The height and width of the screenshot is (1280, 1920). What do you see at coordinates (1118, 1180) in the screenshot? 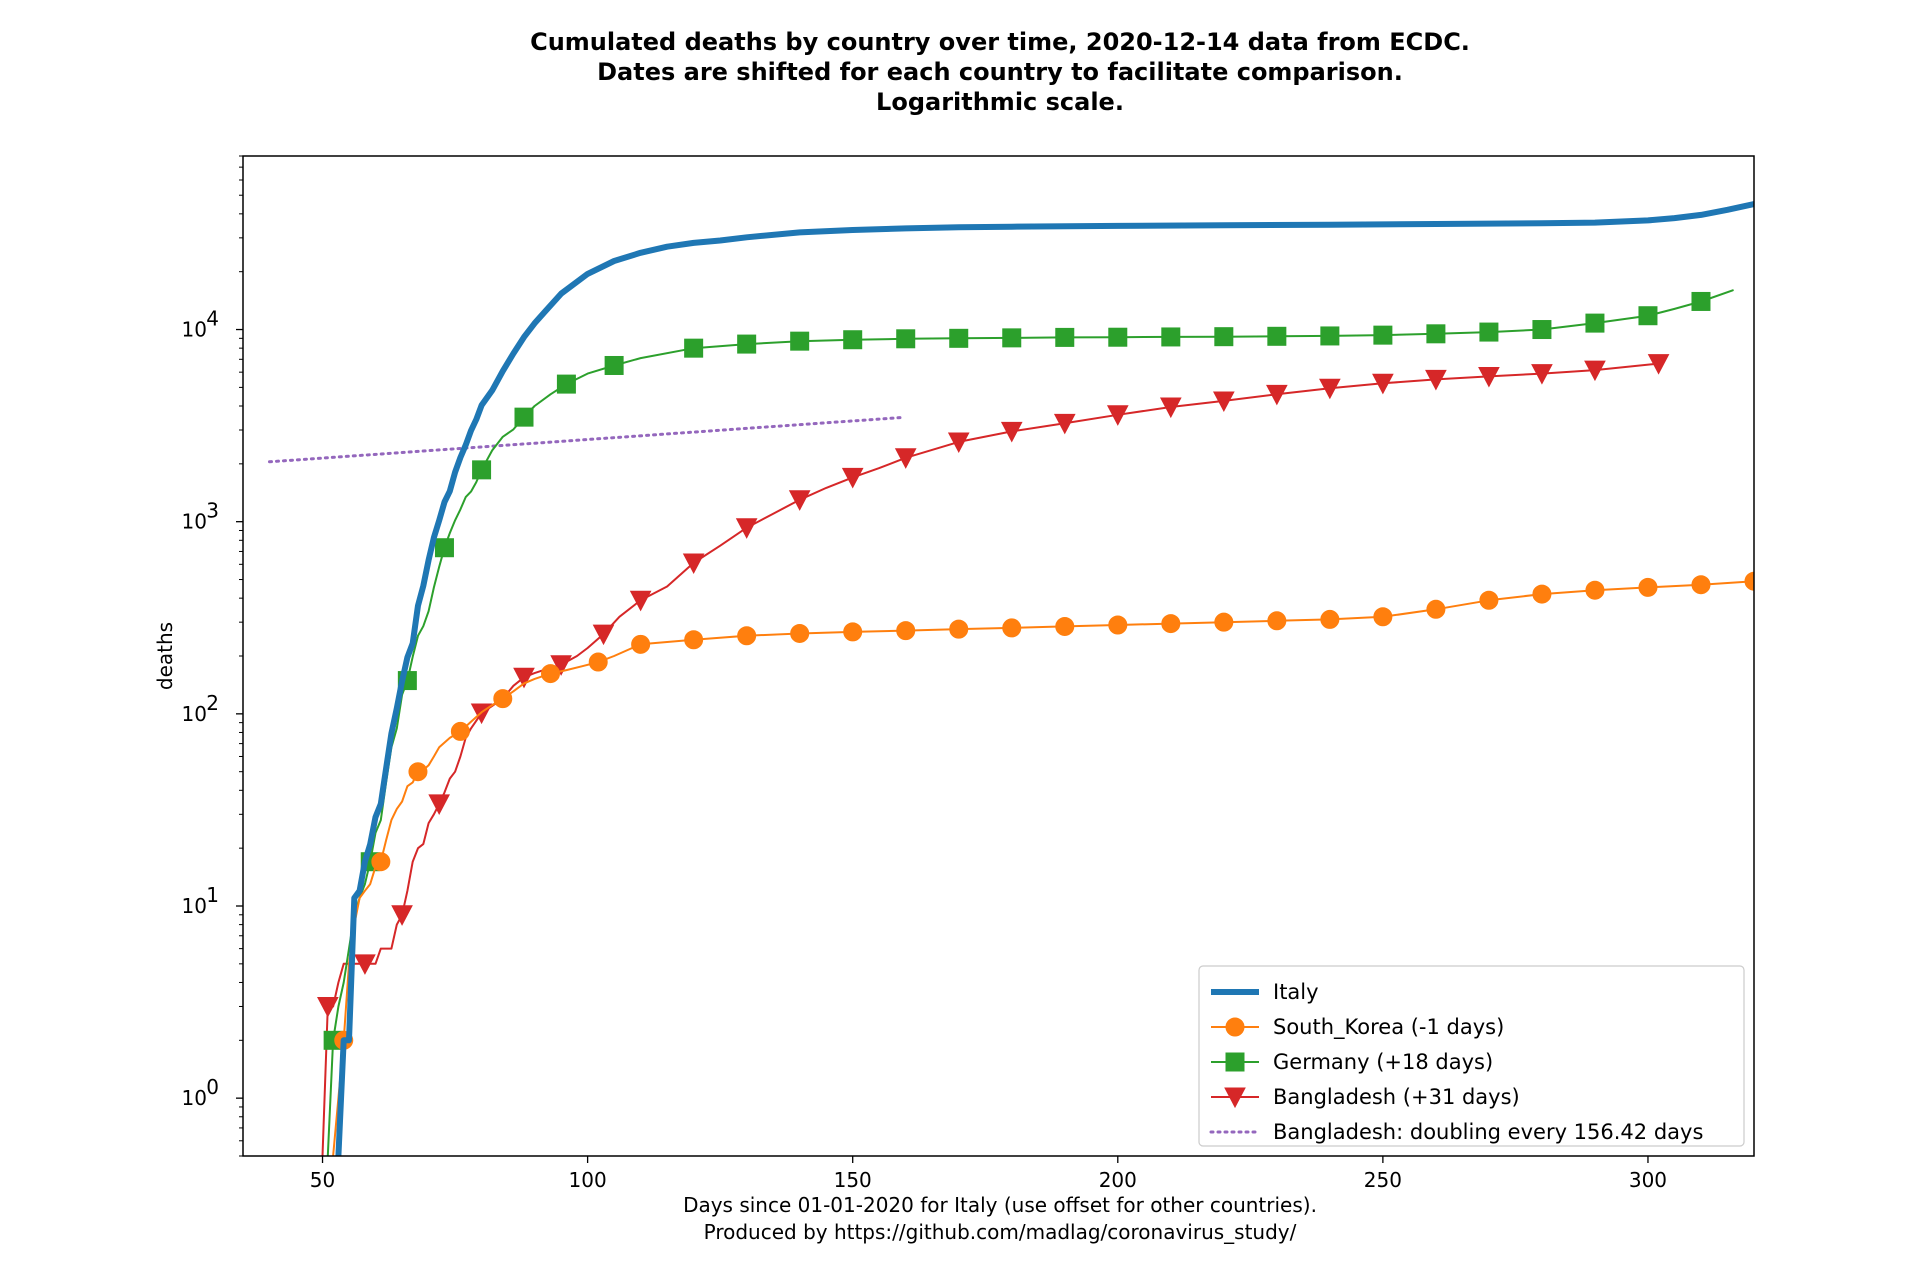
I see `x-tick-label: 200` at bounding box center [1118, 1180].